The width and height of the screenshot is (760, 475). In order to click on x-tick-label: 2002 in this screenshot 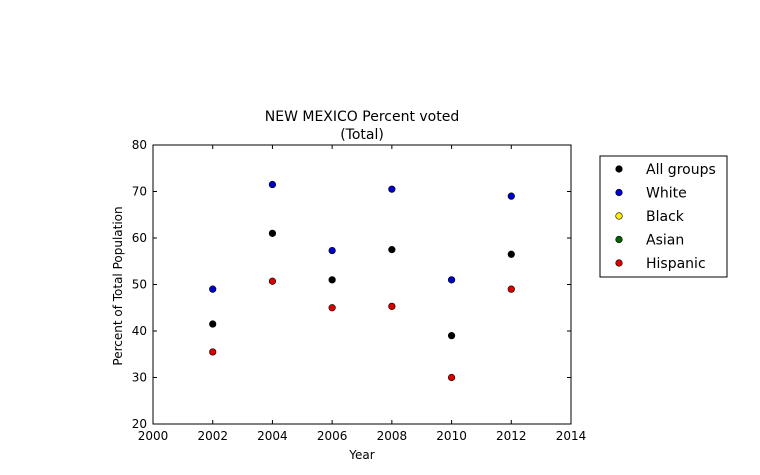, I will do `click(212, 436)`.